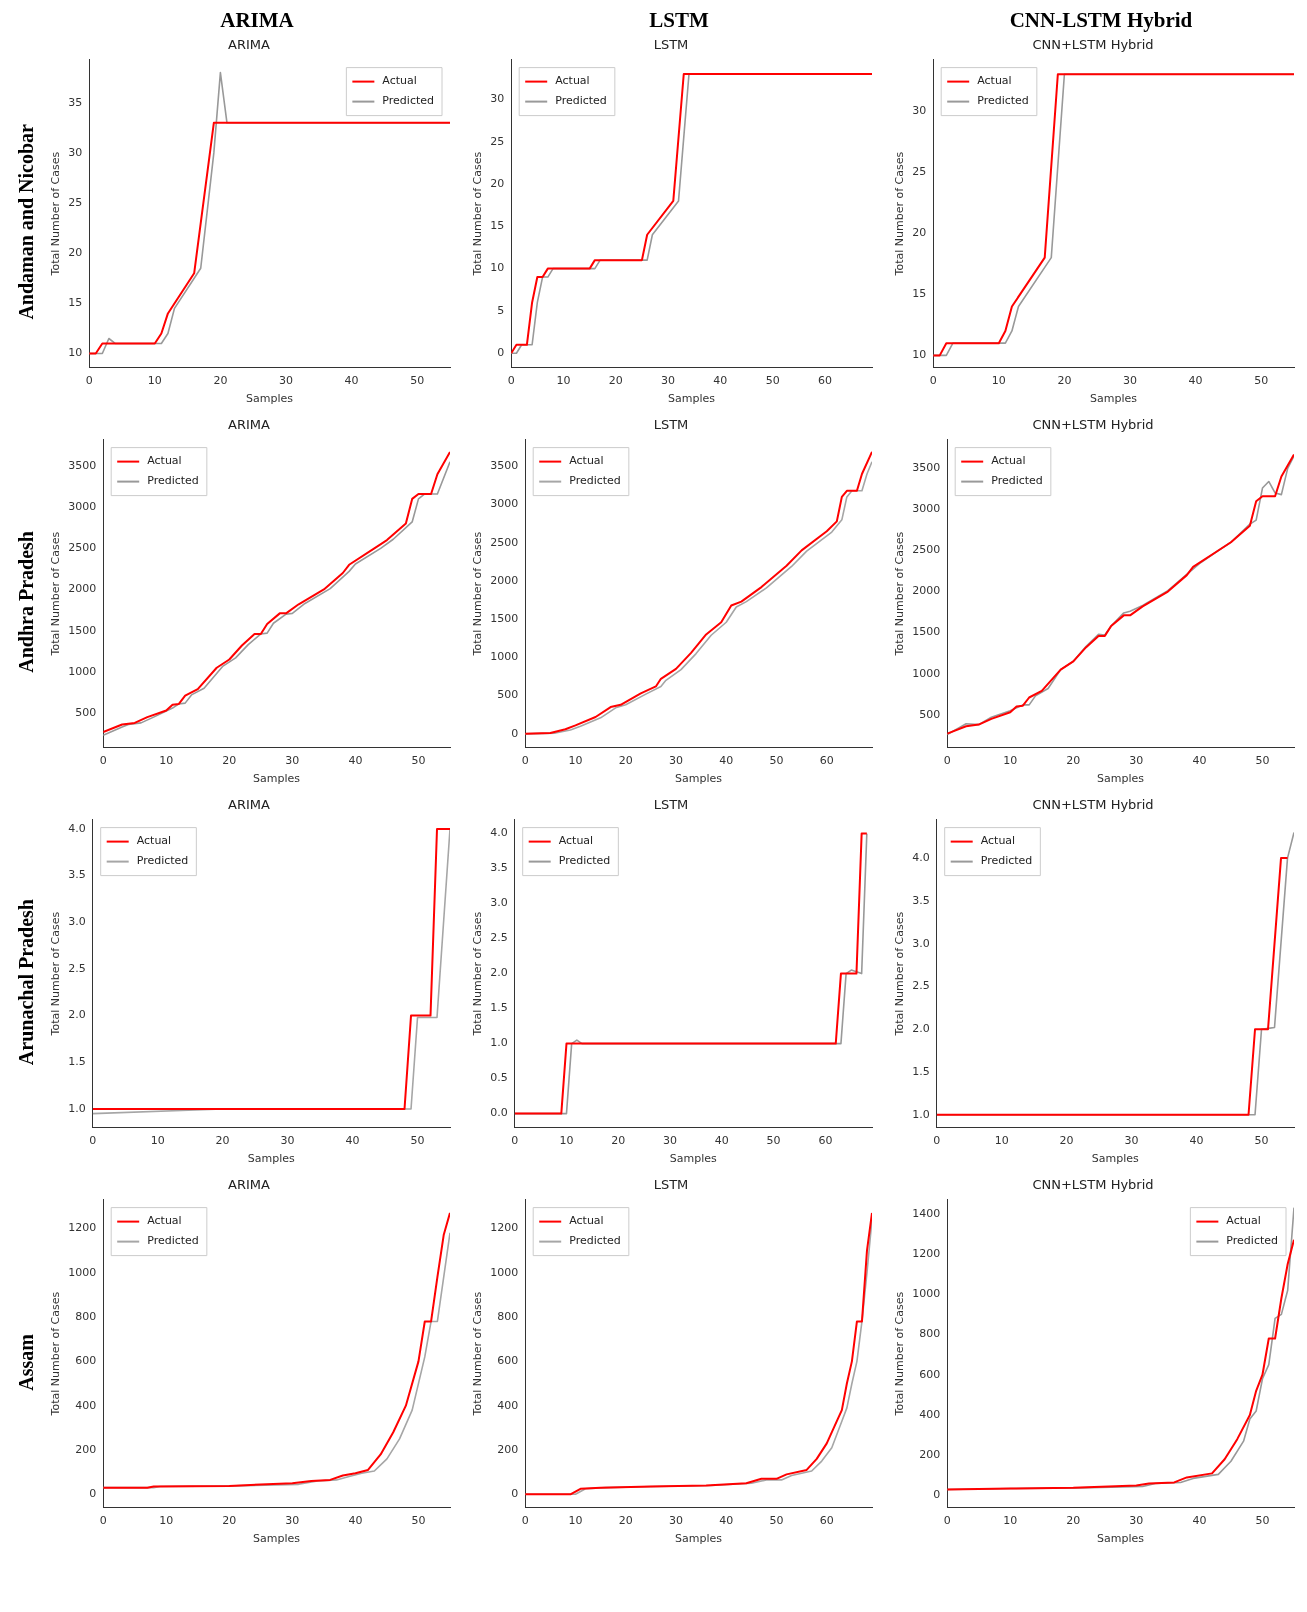 The height and width of the screenshot is (1612, 1307). Describe the element at coordinates (499, 1113) in the screenshot. I see `y-tick-label: 0.0` at that location.